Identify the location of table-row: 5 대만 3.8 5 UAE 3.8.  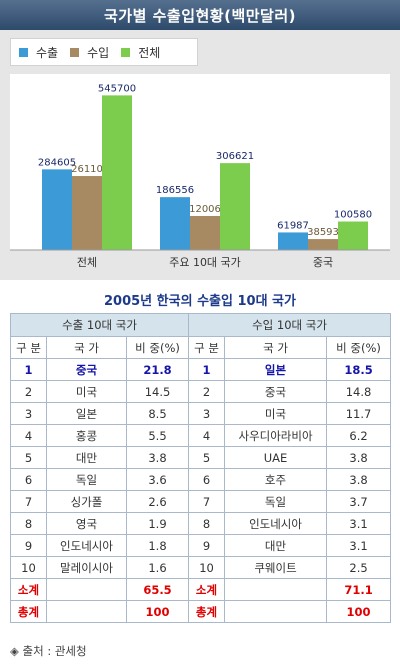
(201, 457).